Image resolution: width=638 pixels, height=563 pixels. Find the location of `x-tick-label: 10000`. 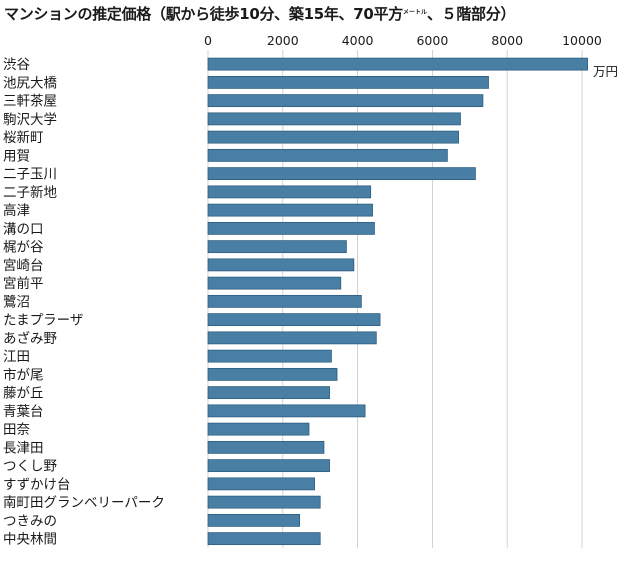

x-tick-label: 10000 is located at coordinates (582, 40).